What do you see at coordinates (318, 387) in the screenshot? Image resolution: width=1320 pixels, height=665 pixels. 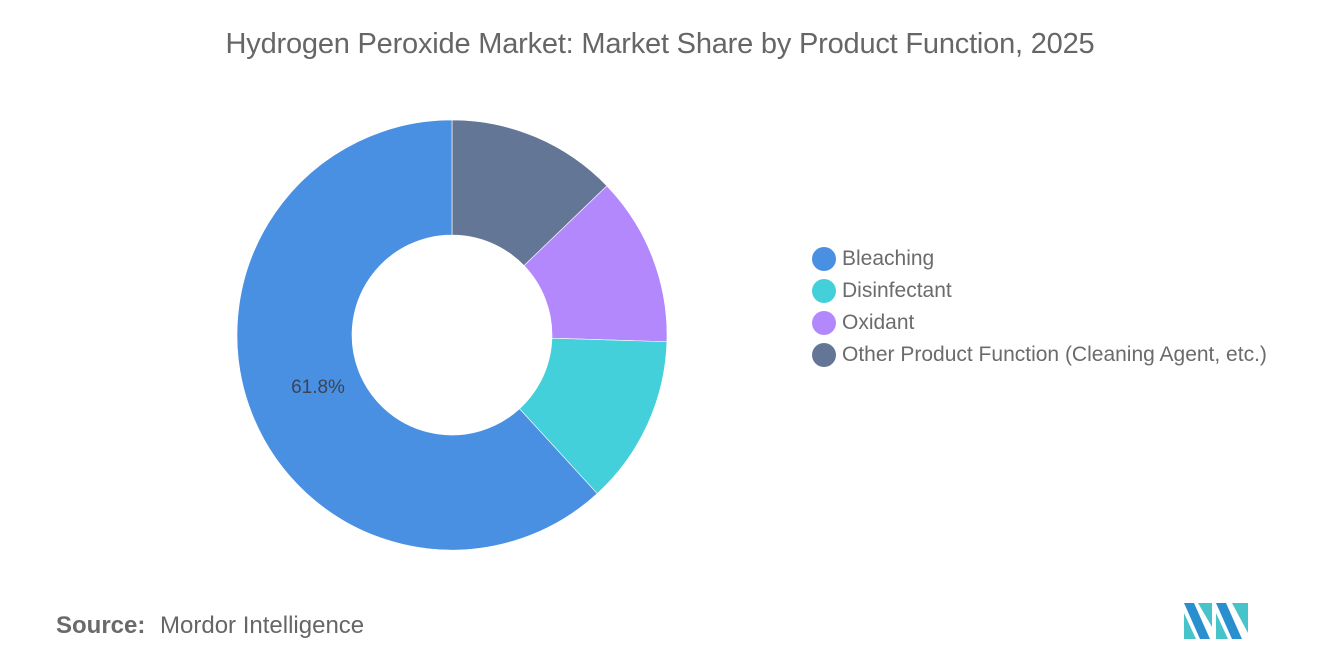 I see `slice-label-bleaching: 61.8%` at bounding box center [318, 387].